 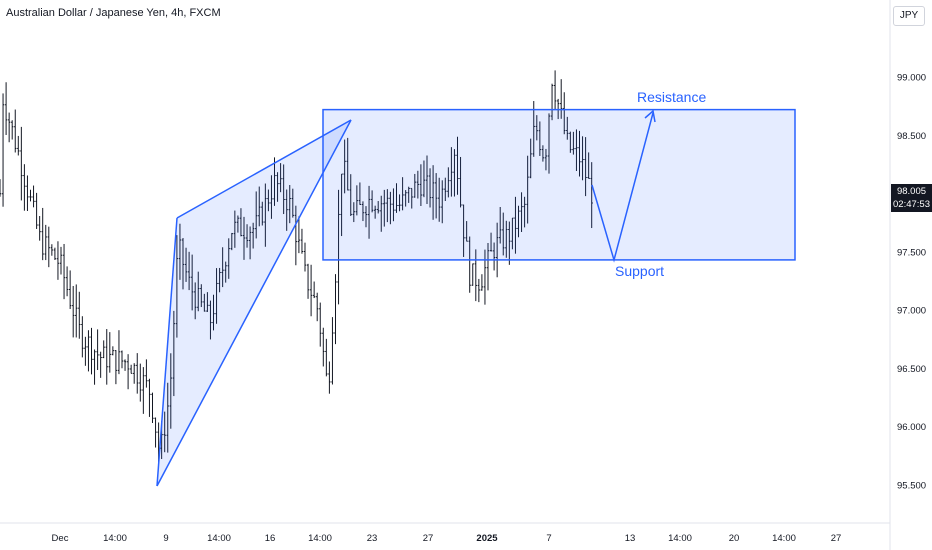 What do you see at coordinates (911, 311) in the screenshot?
I see `y-tick-label: 97.000` at bounding box center [911, 311].